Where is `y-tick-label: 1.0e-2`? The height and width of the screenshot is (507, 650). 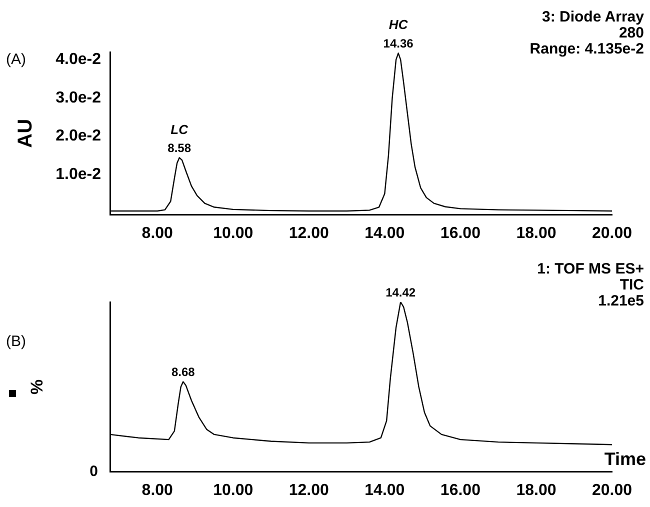 y-tick-label: 1.0e-2 is located at coordinates (79, 174).